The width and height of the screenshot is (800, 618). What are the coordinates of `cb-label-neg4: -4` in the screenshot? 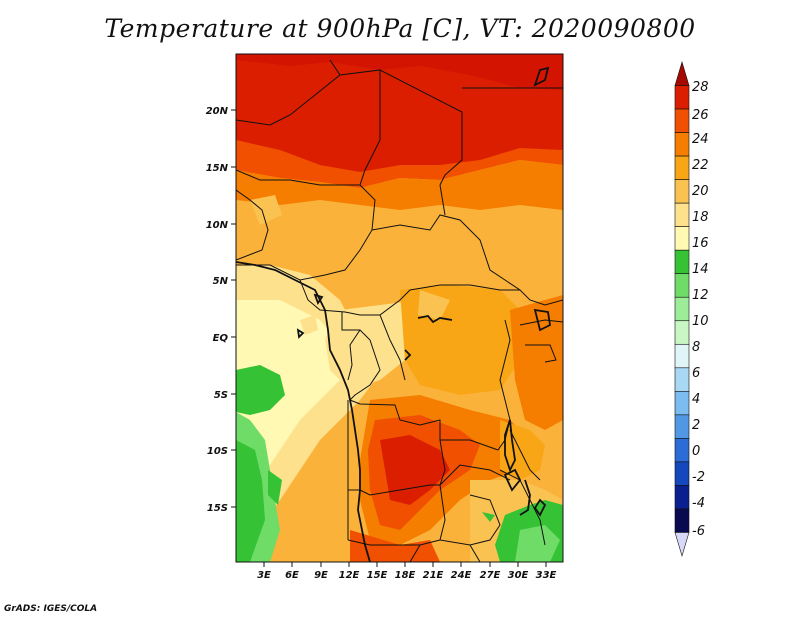 It's located at (698, 503).